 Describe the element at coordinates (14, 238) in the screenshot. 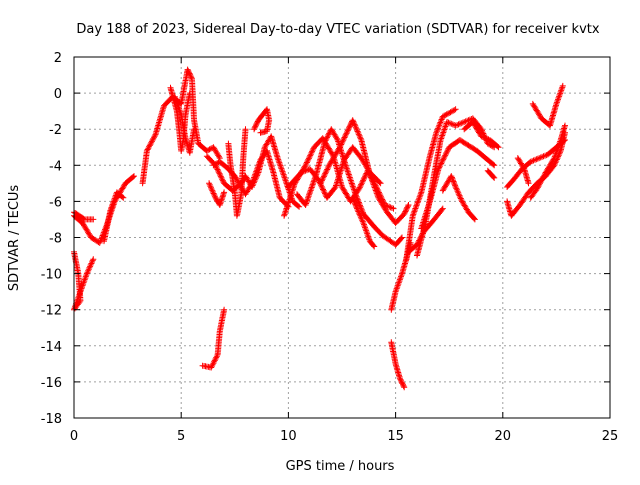

I see `y-axis-label: SDTVAR / TECUs` at that location.